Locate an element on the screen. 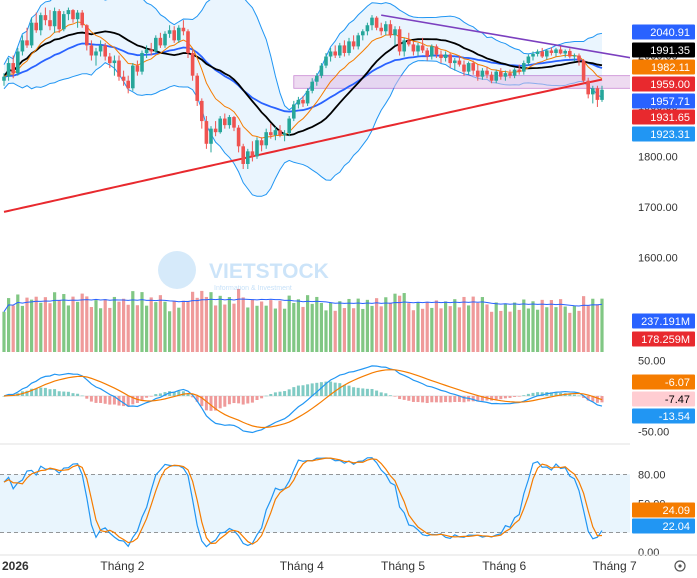  stochastic-tick-label: 80.00 is located at coordinates (652, 475).